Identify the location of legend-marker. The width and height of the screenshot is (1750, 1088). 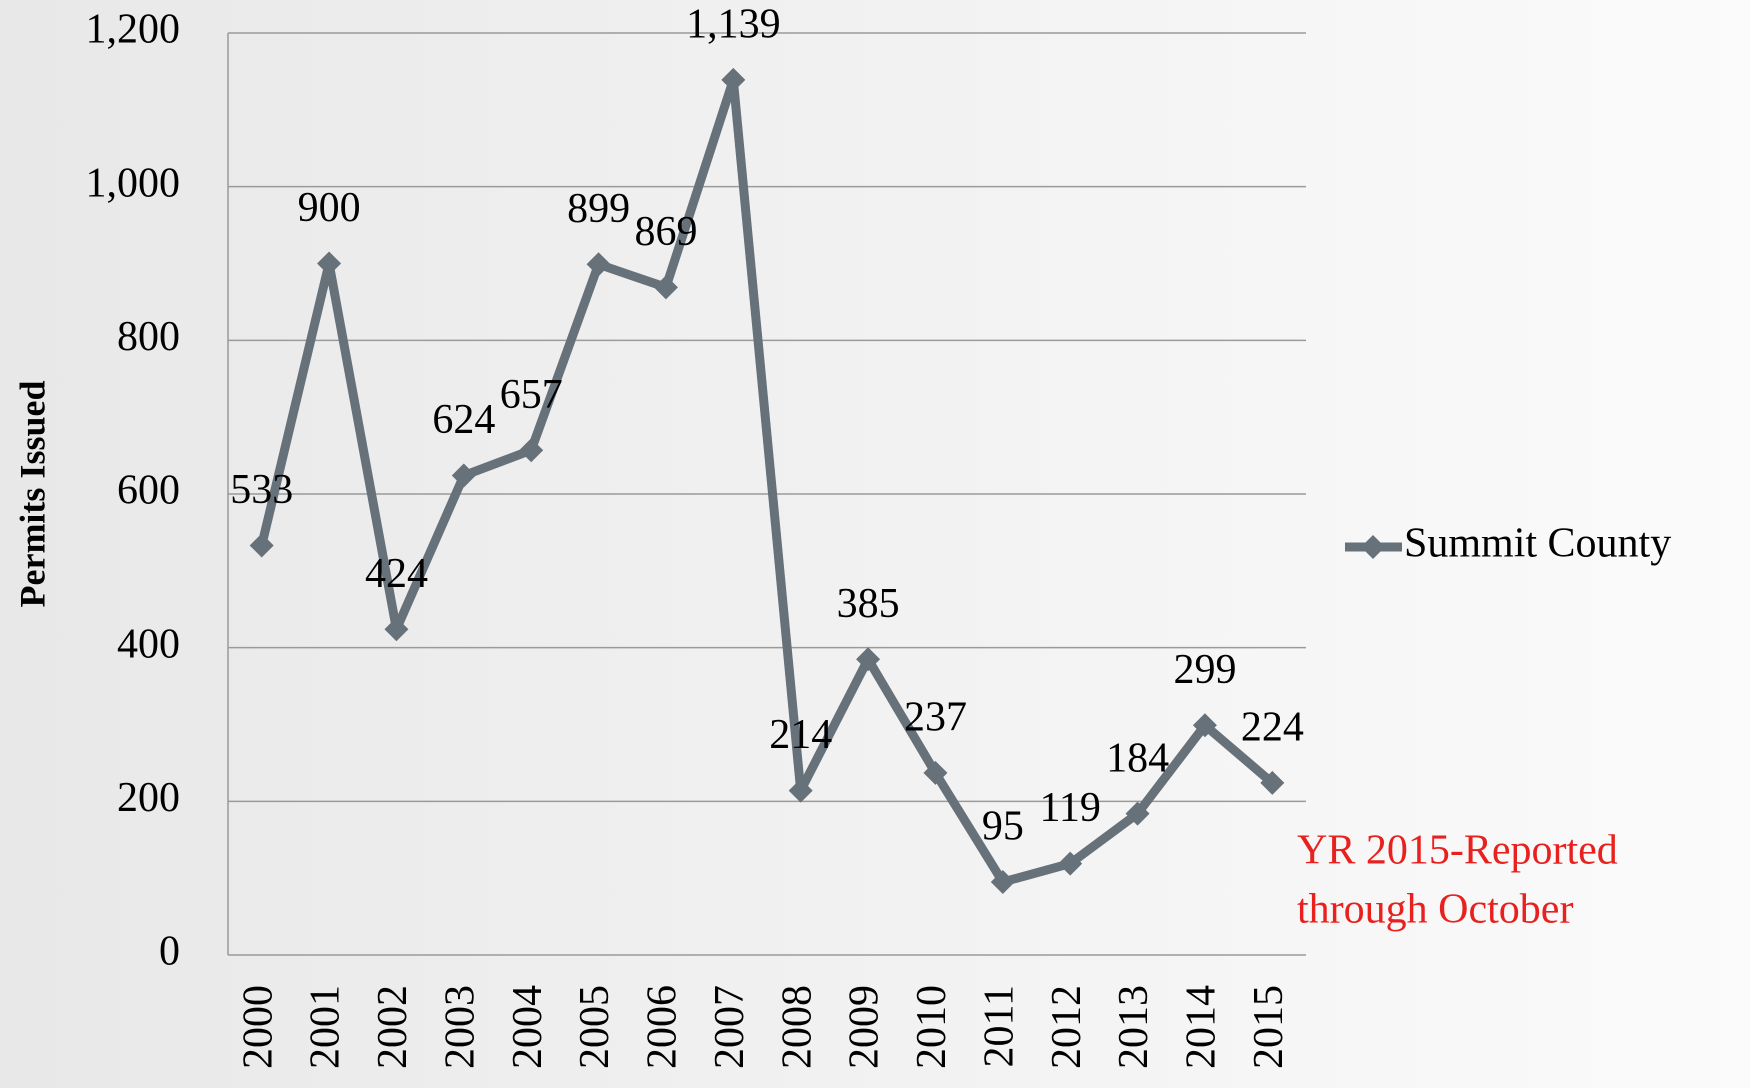
(1373, 547).